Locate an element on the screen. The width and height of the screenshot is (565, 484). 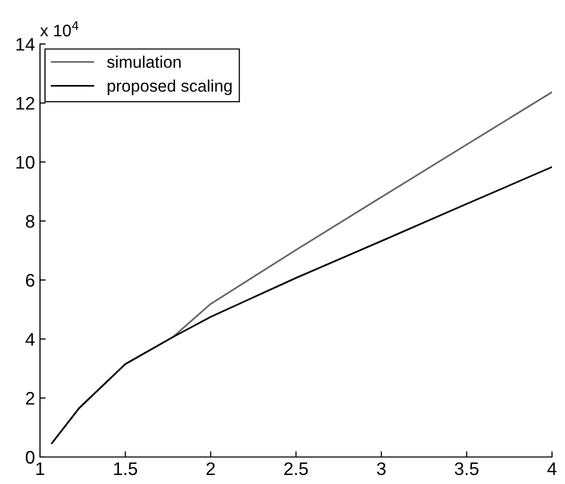
x-tick-label: 2 is located at coordinates (210, 468).